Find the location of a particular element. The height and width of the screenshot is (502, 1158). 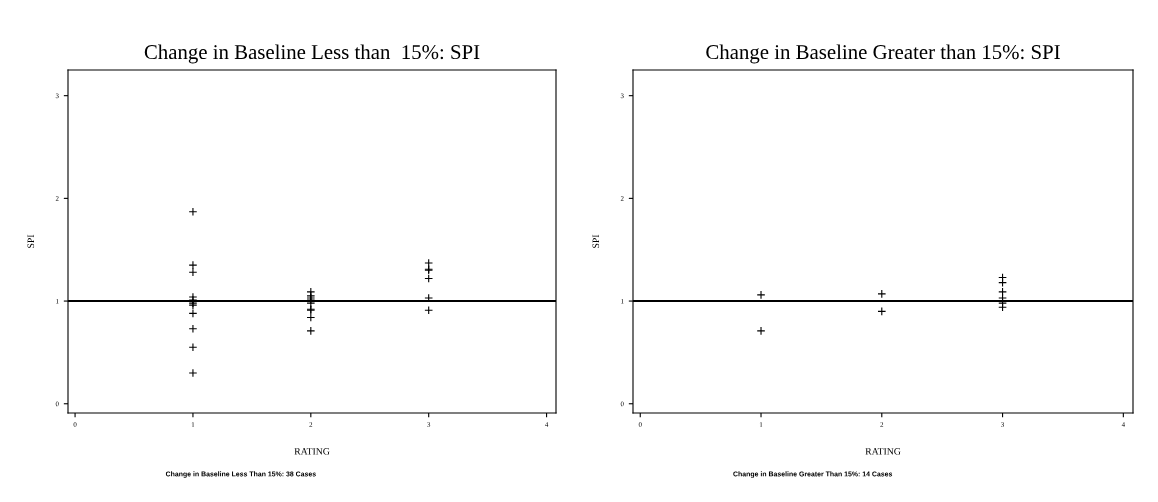

chart-title: Change in Baseline Greater than 15%: SPI is located at coordinates (883, 54).